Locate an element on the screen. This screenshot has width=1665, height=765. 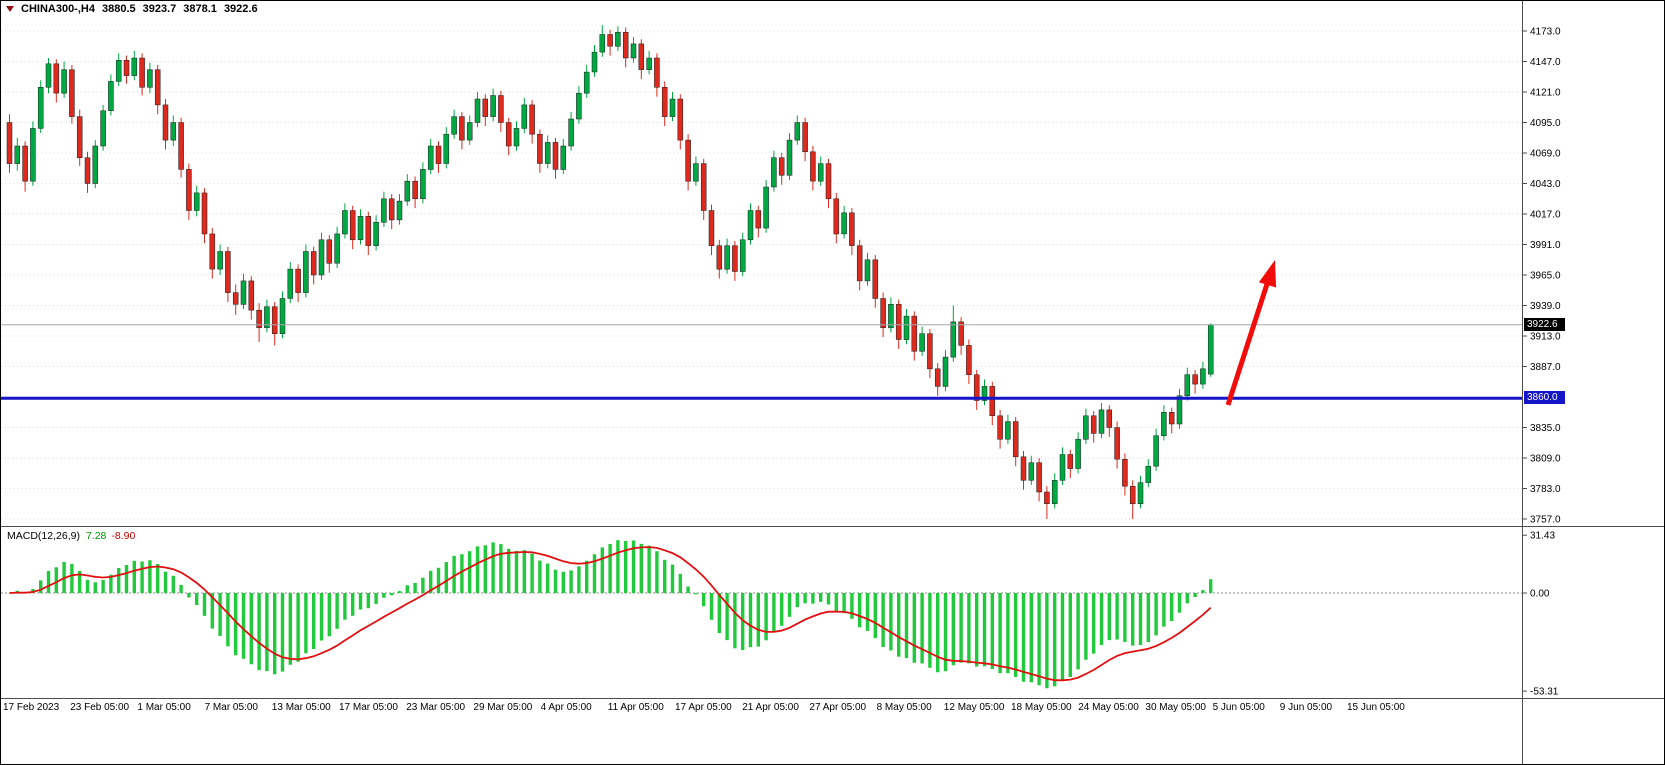
time-axis-label: 12 May 05:00 is located at coordinates (974, 707).